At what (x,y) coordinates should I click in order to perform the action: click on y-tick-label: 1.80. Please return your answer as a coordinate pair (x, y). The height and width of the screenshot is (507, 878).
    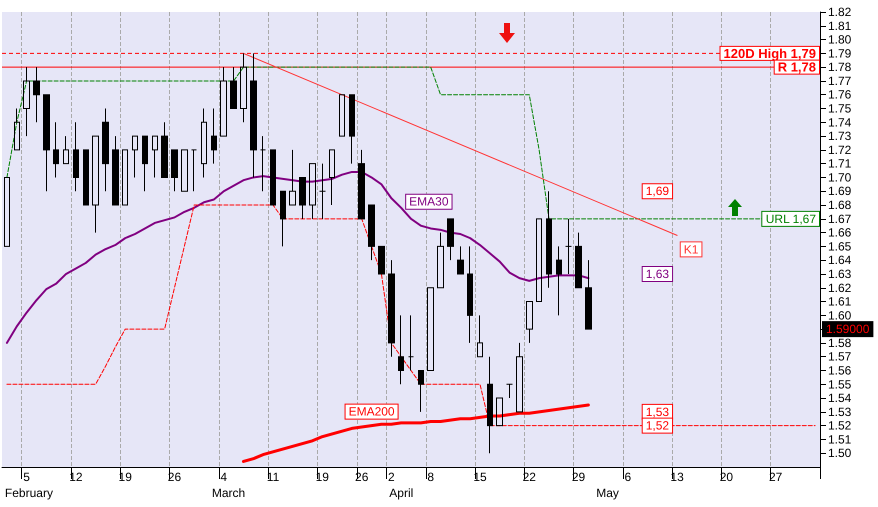
    Looking at the image, I should click on (840, 39).